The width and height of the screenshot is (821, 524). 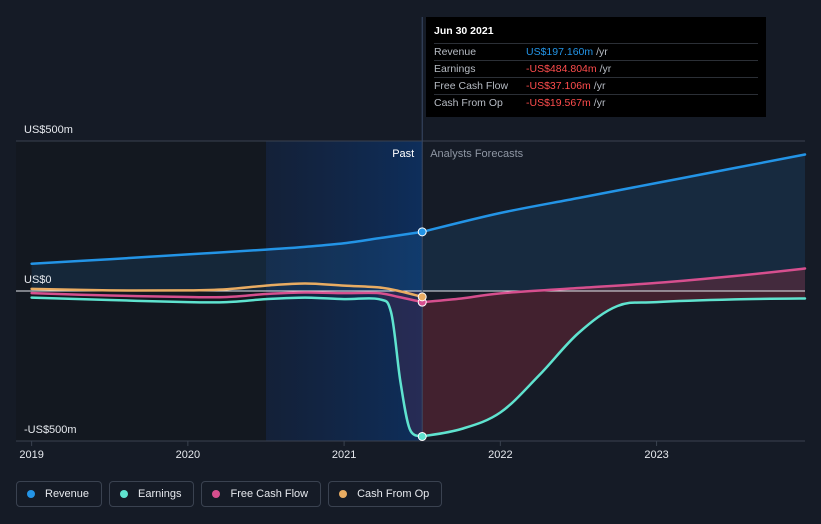 I want to click on legend-label: Cash From Op, so click(x=393, y=494).